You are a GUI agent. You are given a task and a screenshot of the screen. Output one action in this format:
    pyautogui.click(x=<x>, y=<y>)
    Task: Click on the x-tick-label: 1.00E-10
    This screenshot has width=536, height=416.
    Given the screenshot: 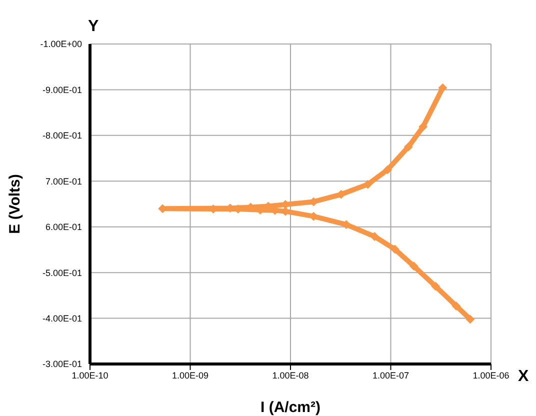 What is the action you would take?
    pyautogui.click(x=90, y=375)
    